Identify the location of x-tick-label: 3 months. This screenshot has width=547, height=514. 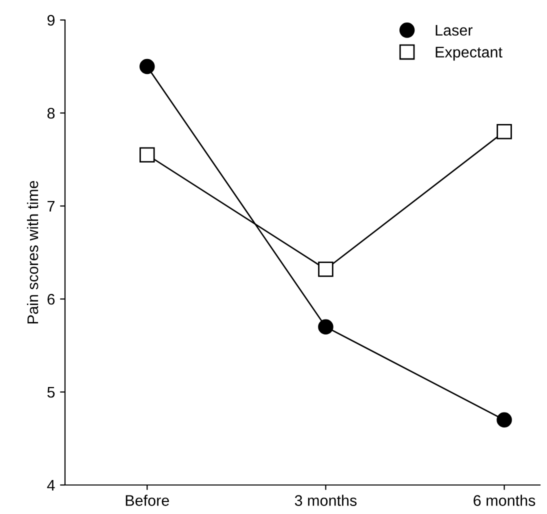
(325, 500).